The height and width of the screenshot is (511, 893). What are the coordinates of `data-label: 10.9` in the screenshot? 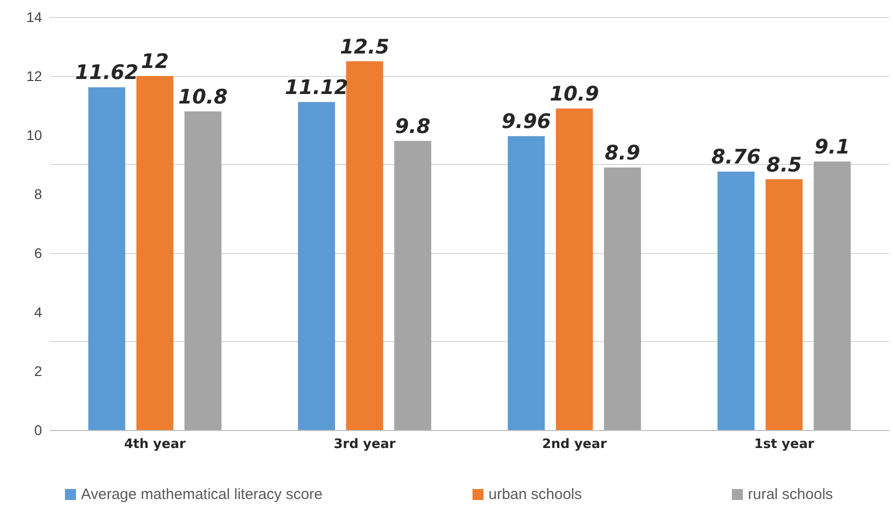 It's located at (575, 93).